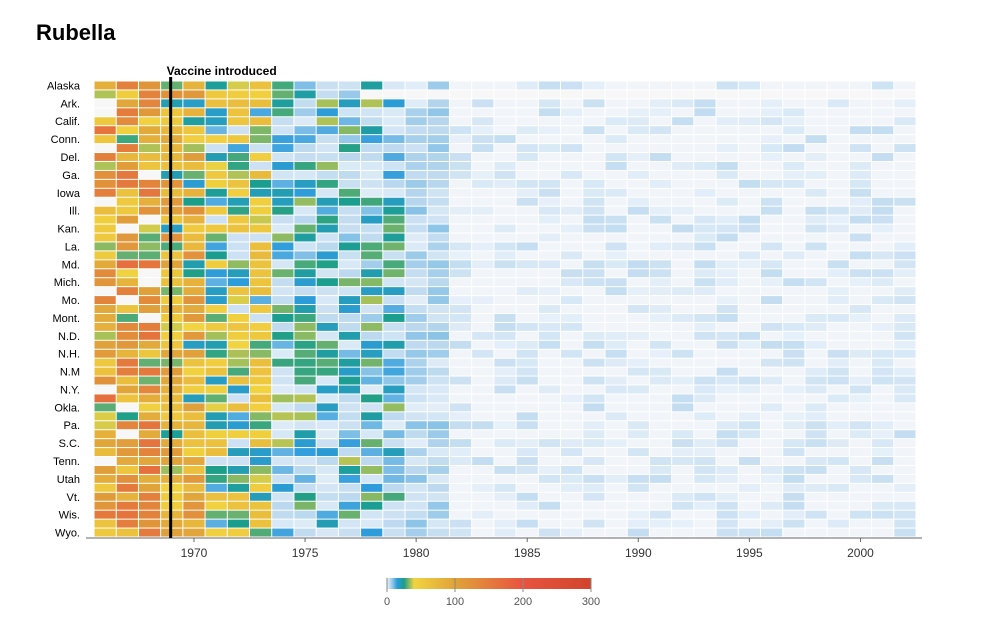 The width and height of the screenshot is (1000, 631). Describe the element at coordinates (67, 122) in the screenshot. I see `state-label: Calif.` at that location.